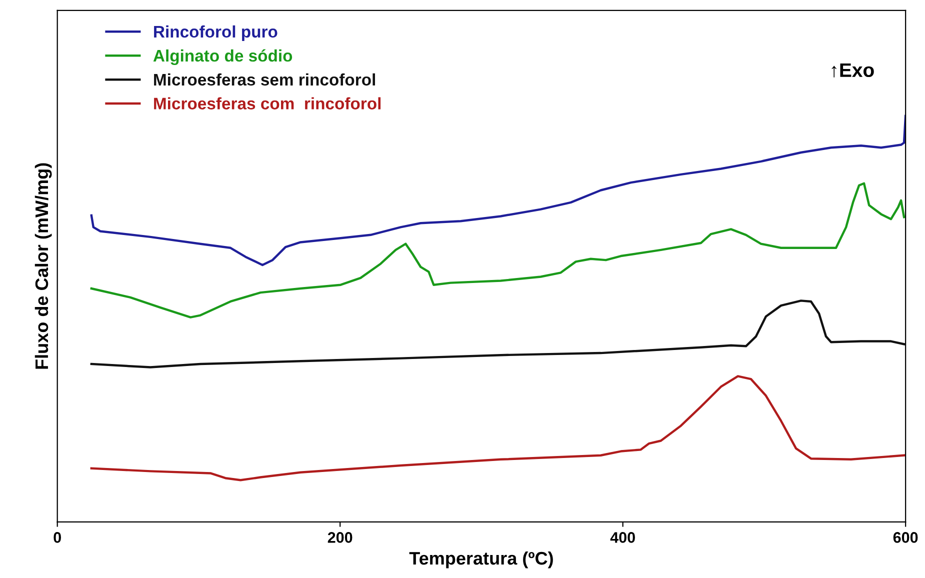  What do you see at coordinates (216, 33) in the screenshot?
I see `legend-label: Rincoforol puro` at bounding box center [216, 33].